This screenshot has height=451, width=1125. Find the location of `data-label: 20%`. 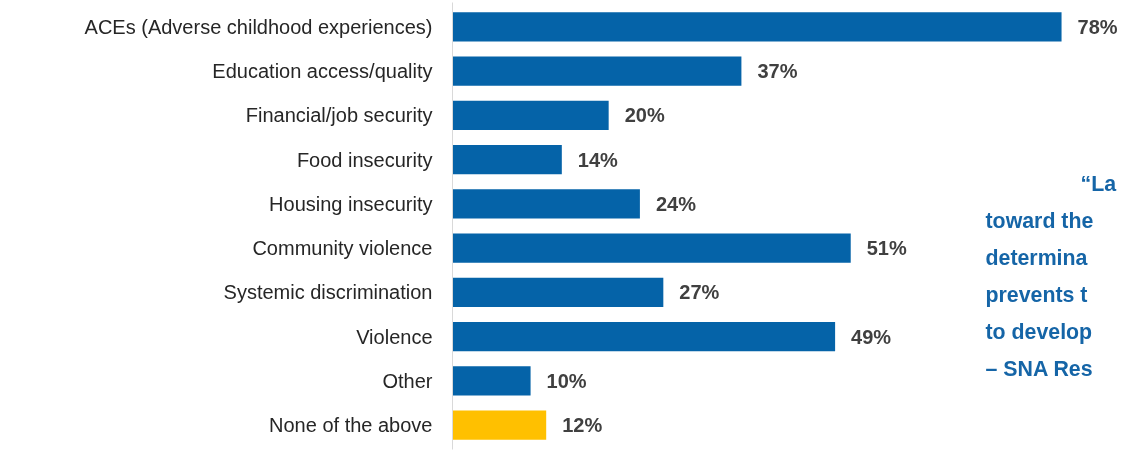

data-label: 20% is located at coordinates (644, 115).